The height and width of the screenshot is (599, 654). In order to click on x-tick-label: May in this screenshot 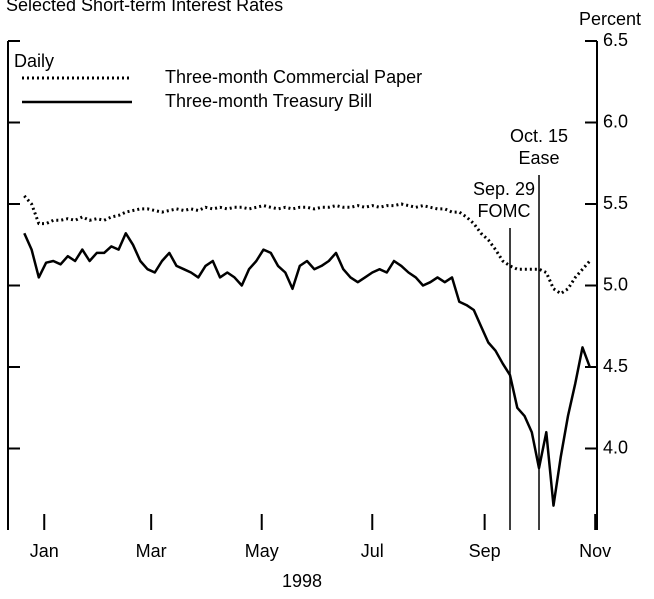, I will do `click(262, 551)`.